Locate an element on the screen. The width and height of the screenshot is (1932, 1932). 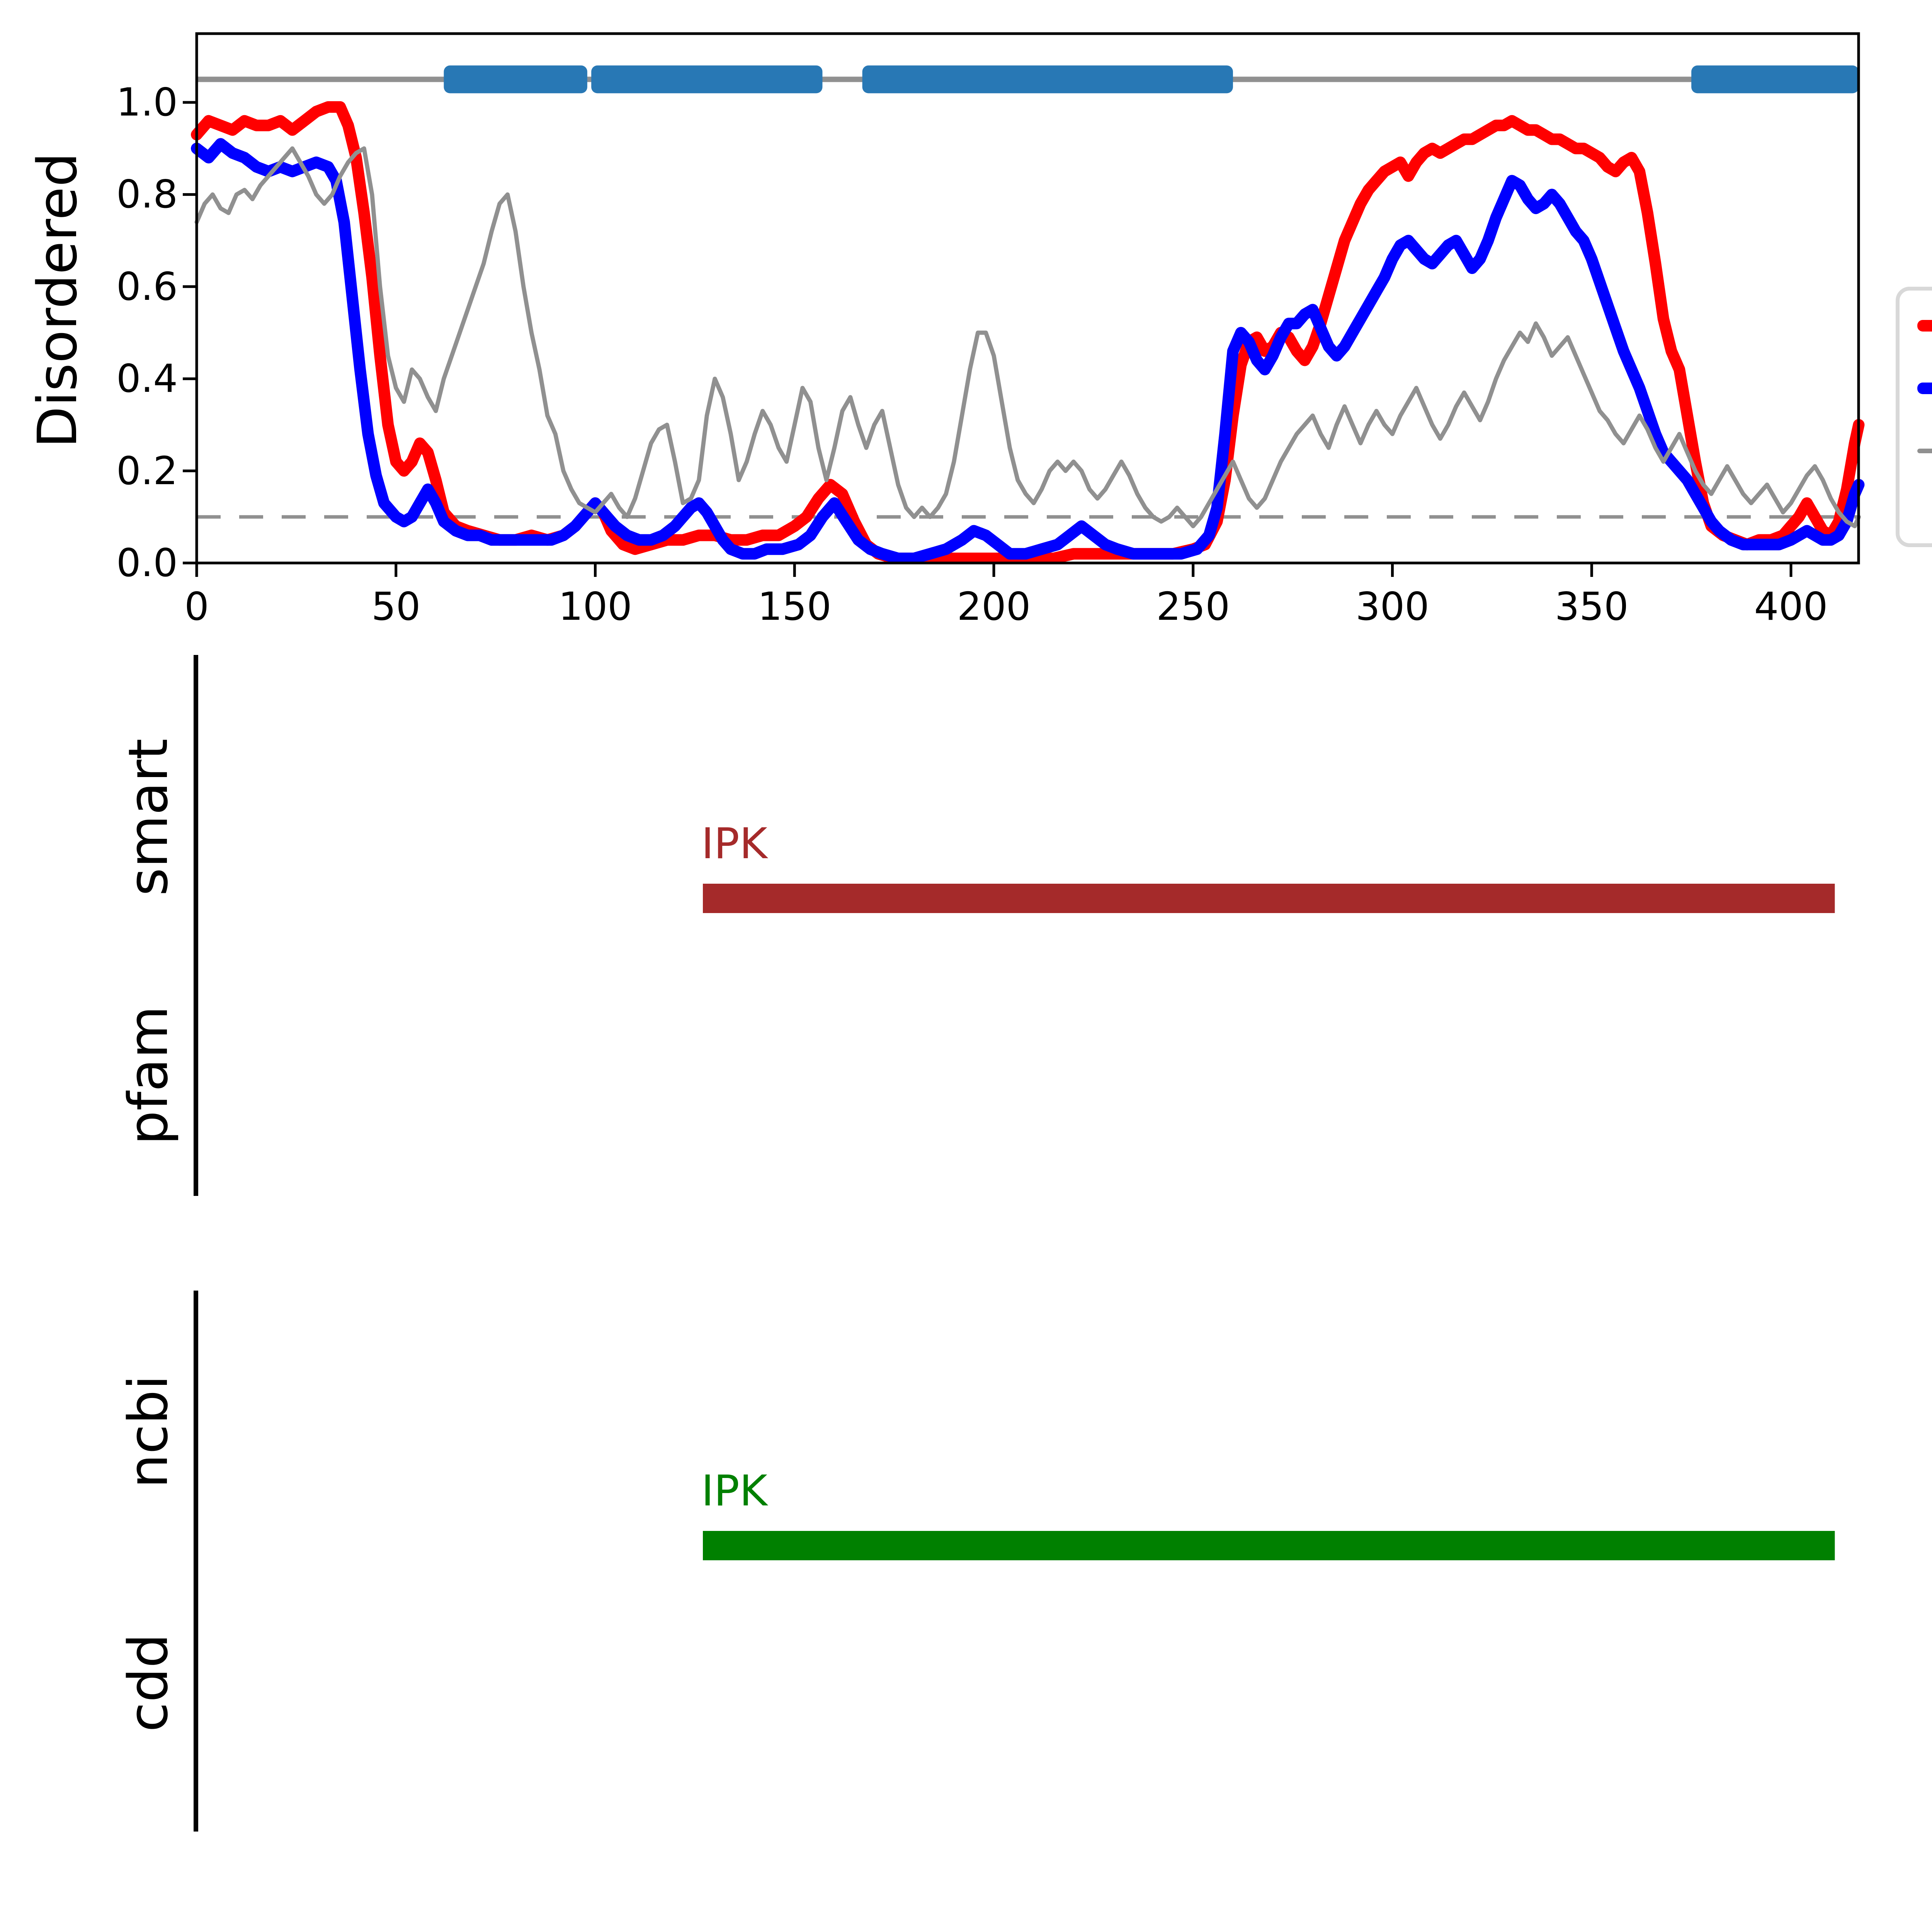
x-tick-label: 50 is located at coordinates (396, 606).